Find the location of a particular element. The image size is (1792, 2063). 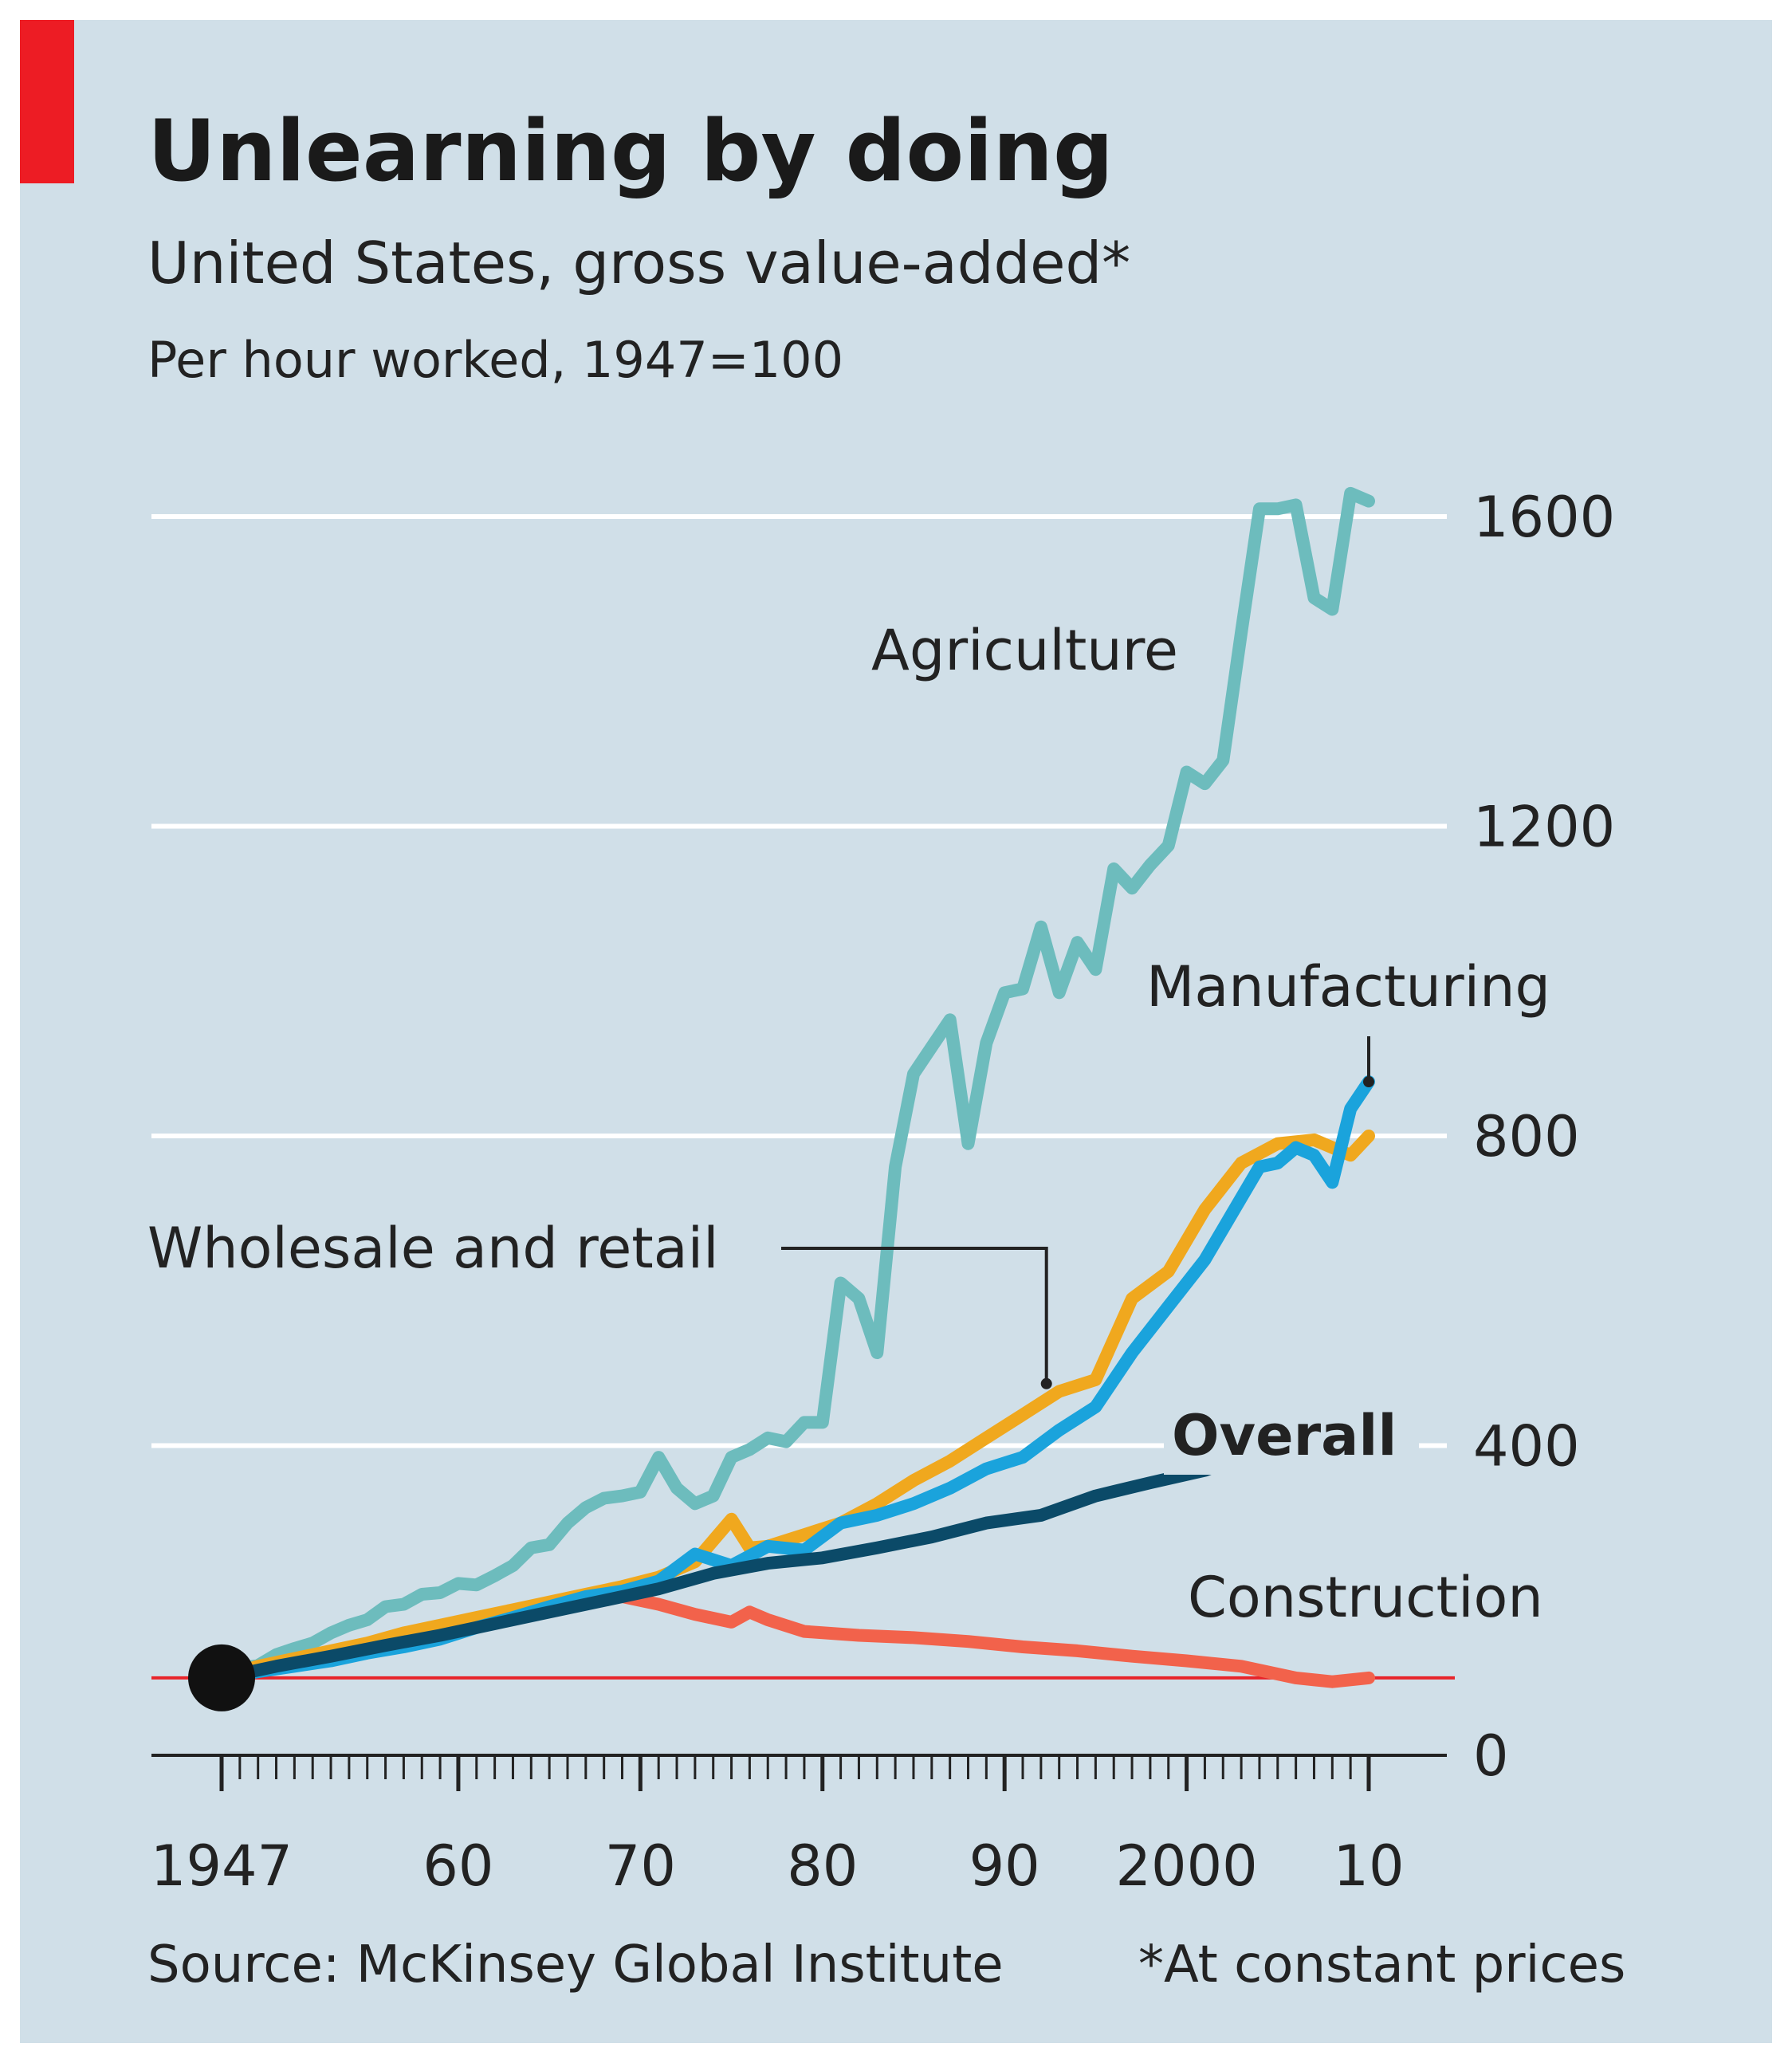

chart-subtitle: United States, gross value-added* is located at coordinates (639, 264).